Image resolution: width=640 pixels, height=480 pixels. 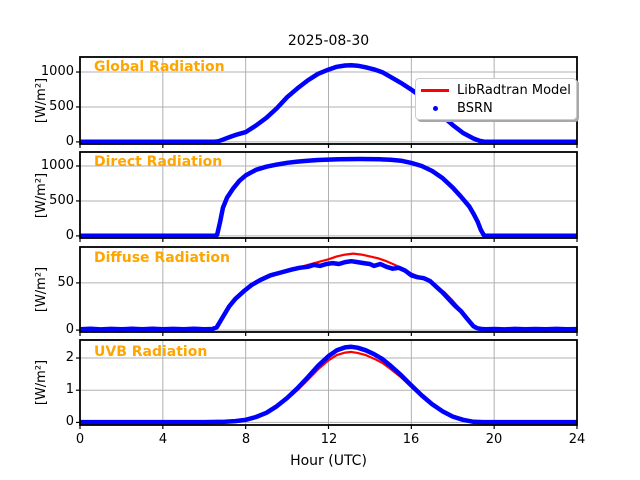 I want to click on model-line-icon, so click(x=435, y=90).